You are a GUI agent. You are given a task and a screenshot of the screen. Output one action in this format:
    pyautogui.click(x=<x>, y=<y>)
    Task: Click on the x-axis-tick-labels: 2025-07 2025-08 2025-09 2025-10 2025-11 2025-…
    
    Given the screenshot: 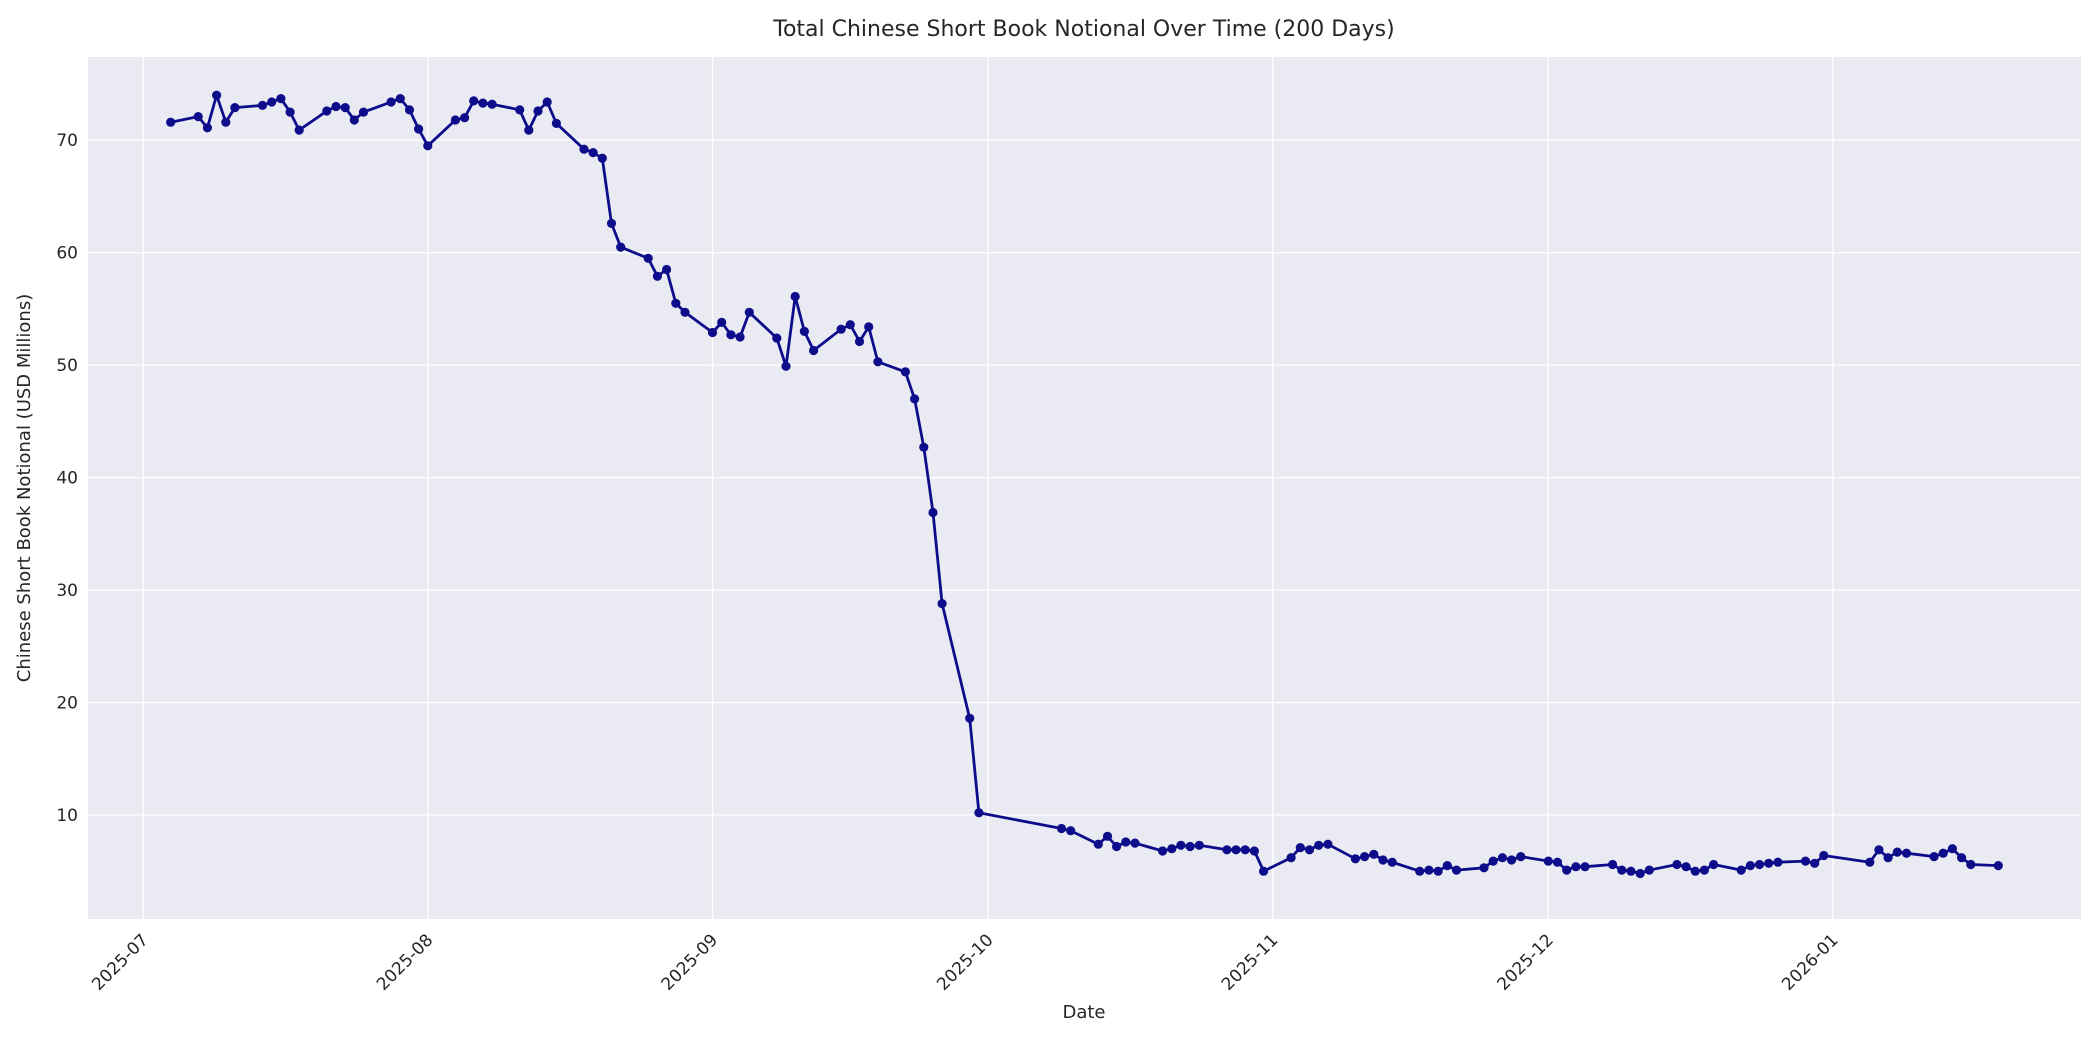 What is the action you would take?
    pyautogui.click(x=965, y=962)
    